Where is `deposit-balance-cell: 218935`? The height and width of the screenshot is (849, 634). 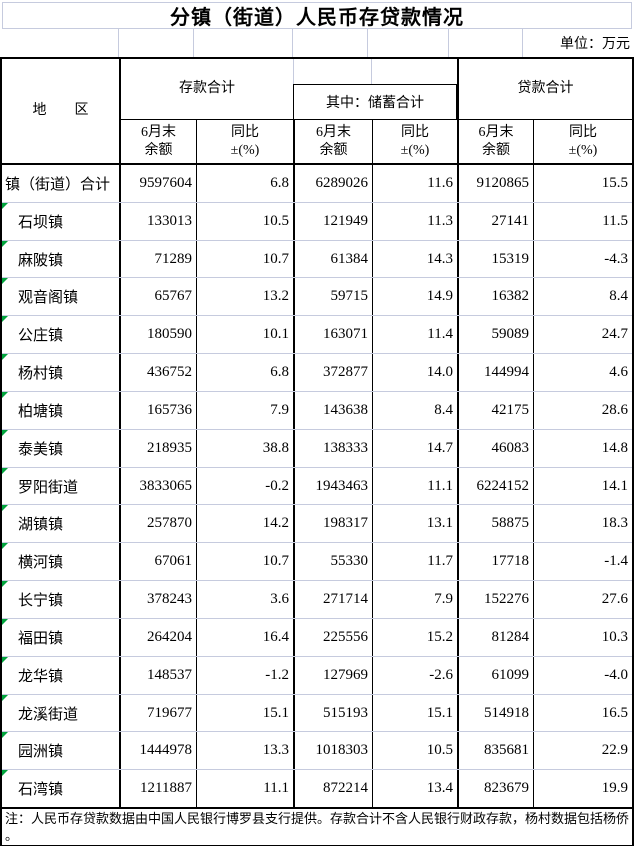
deposit-balance-cell: 218935 is located at coordinates (157, 448).